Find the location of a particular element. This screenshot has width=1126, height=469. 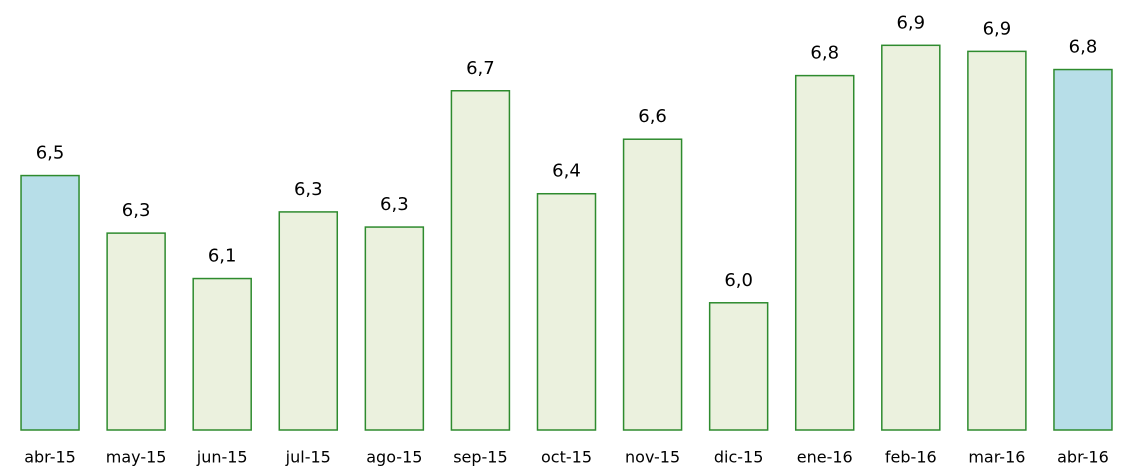

x-tick-label: feb-16 is located at coordinates (911, 457).